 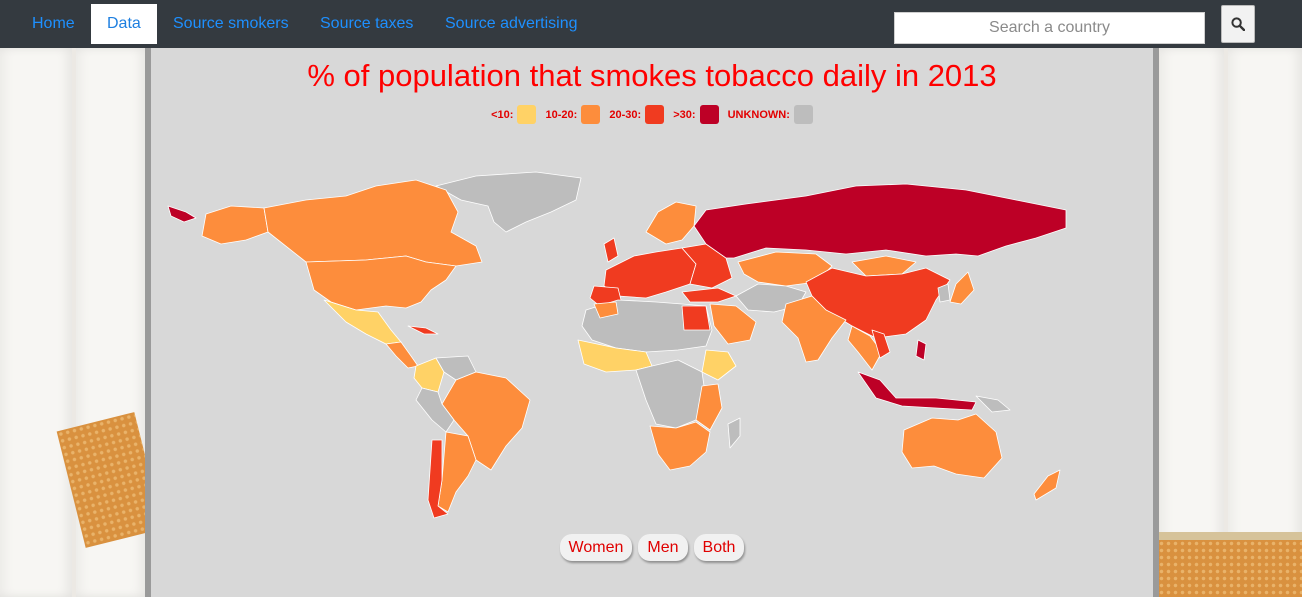 I want to click on madagascar, so click(x=734, y=433).